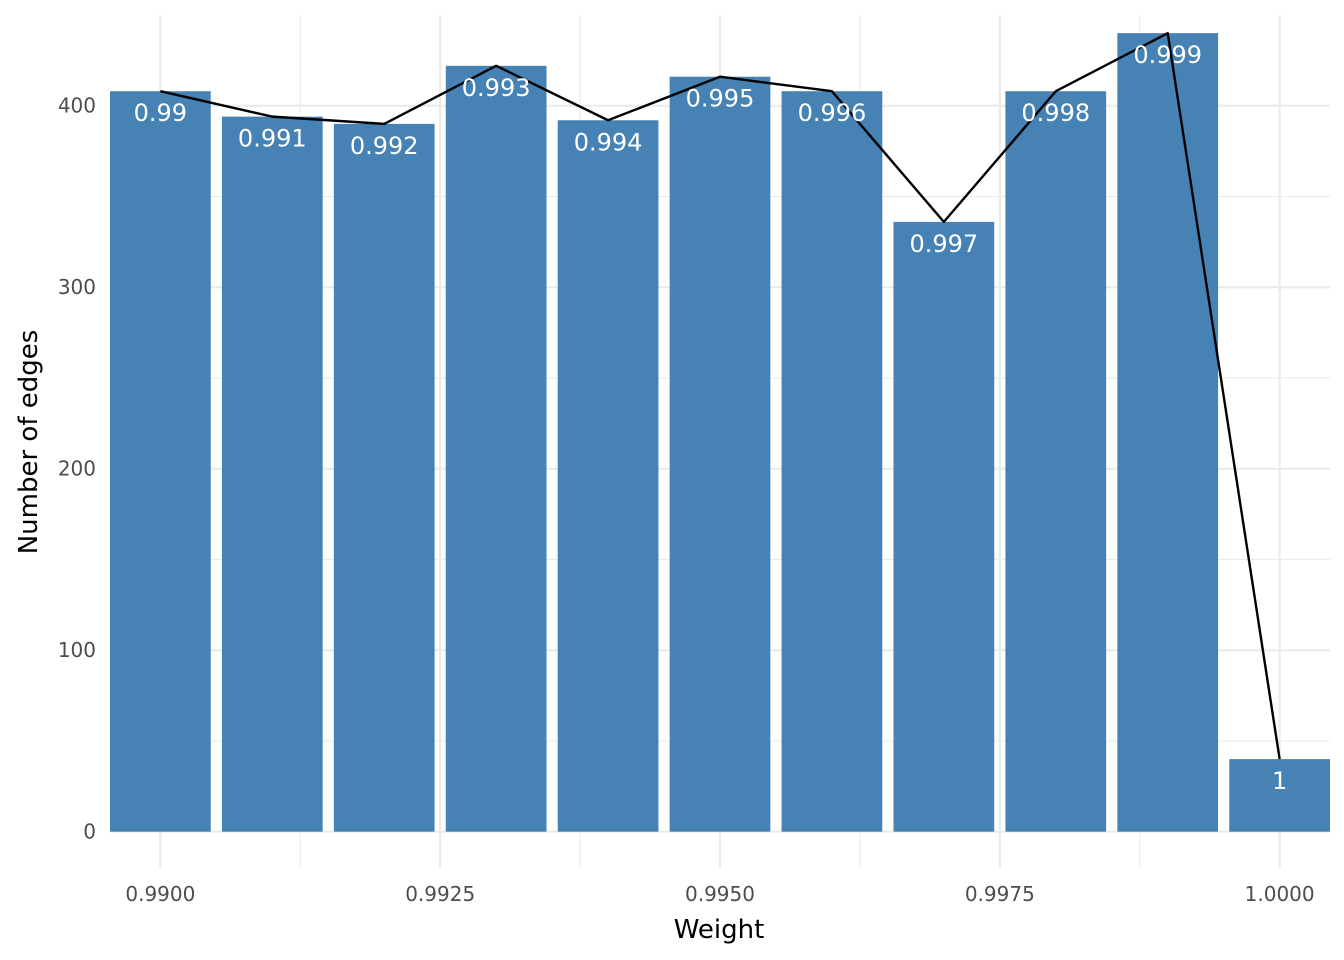  I want to click on y-tick-label: 400, so click(77, 106).